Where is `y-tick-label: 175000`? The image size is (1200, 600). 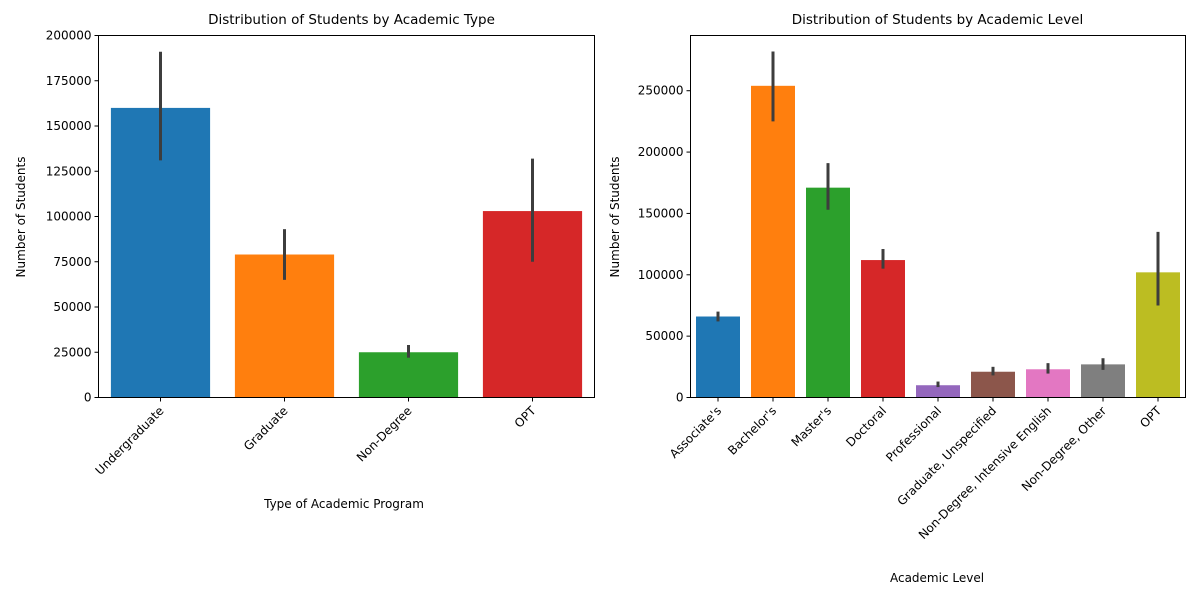
y-tick-label: 175000 is located at coordinates (69, 81).